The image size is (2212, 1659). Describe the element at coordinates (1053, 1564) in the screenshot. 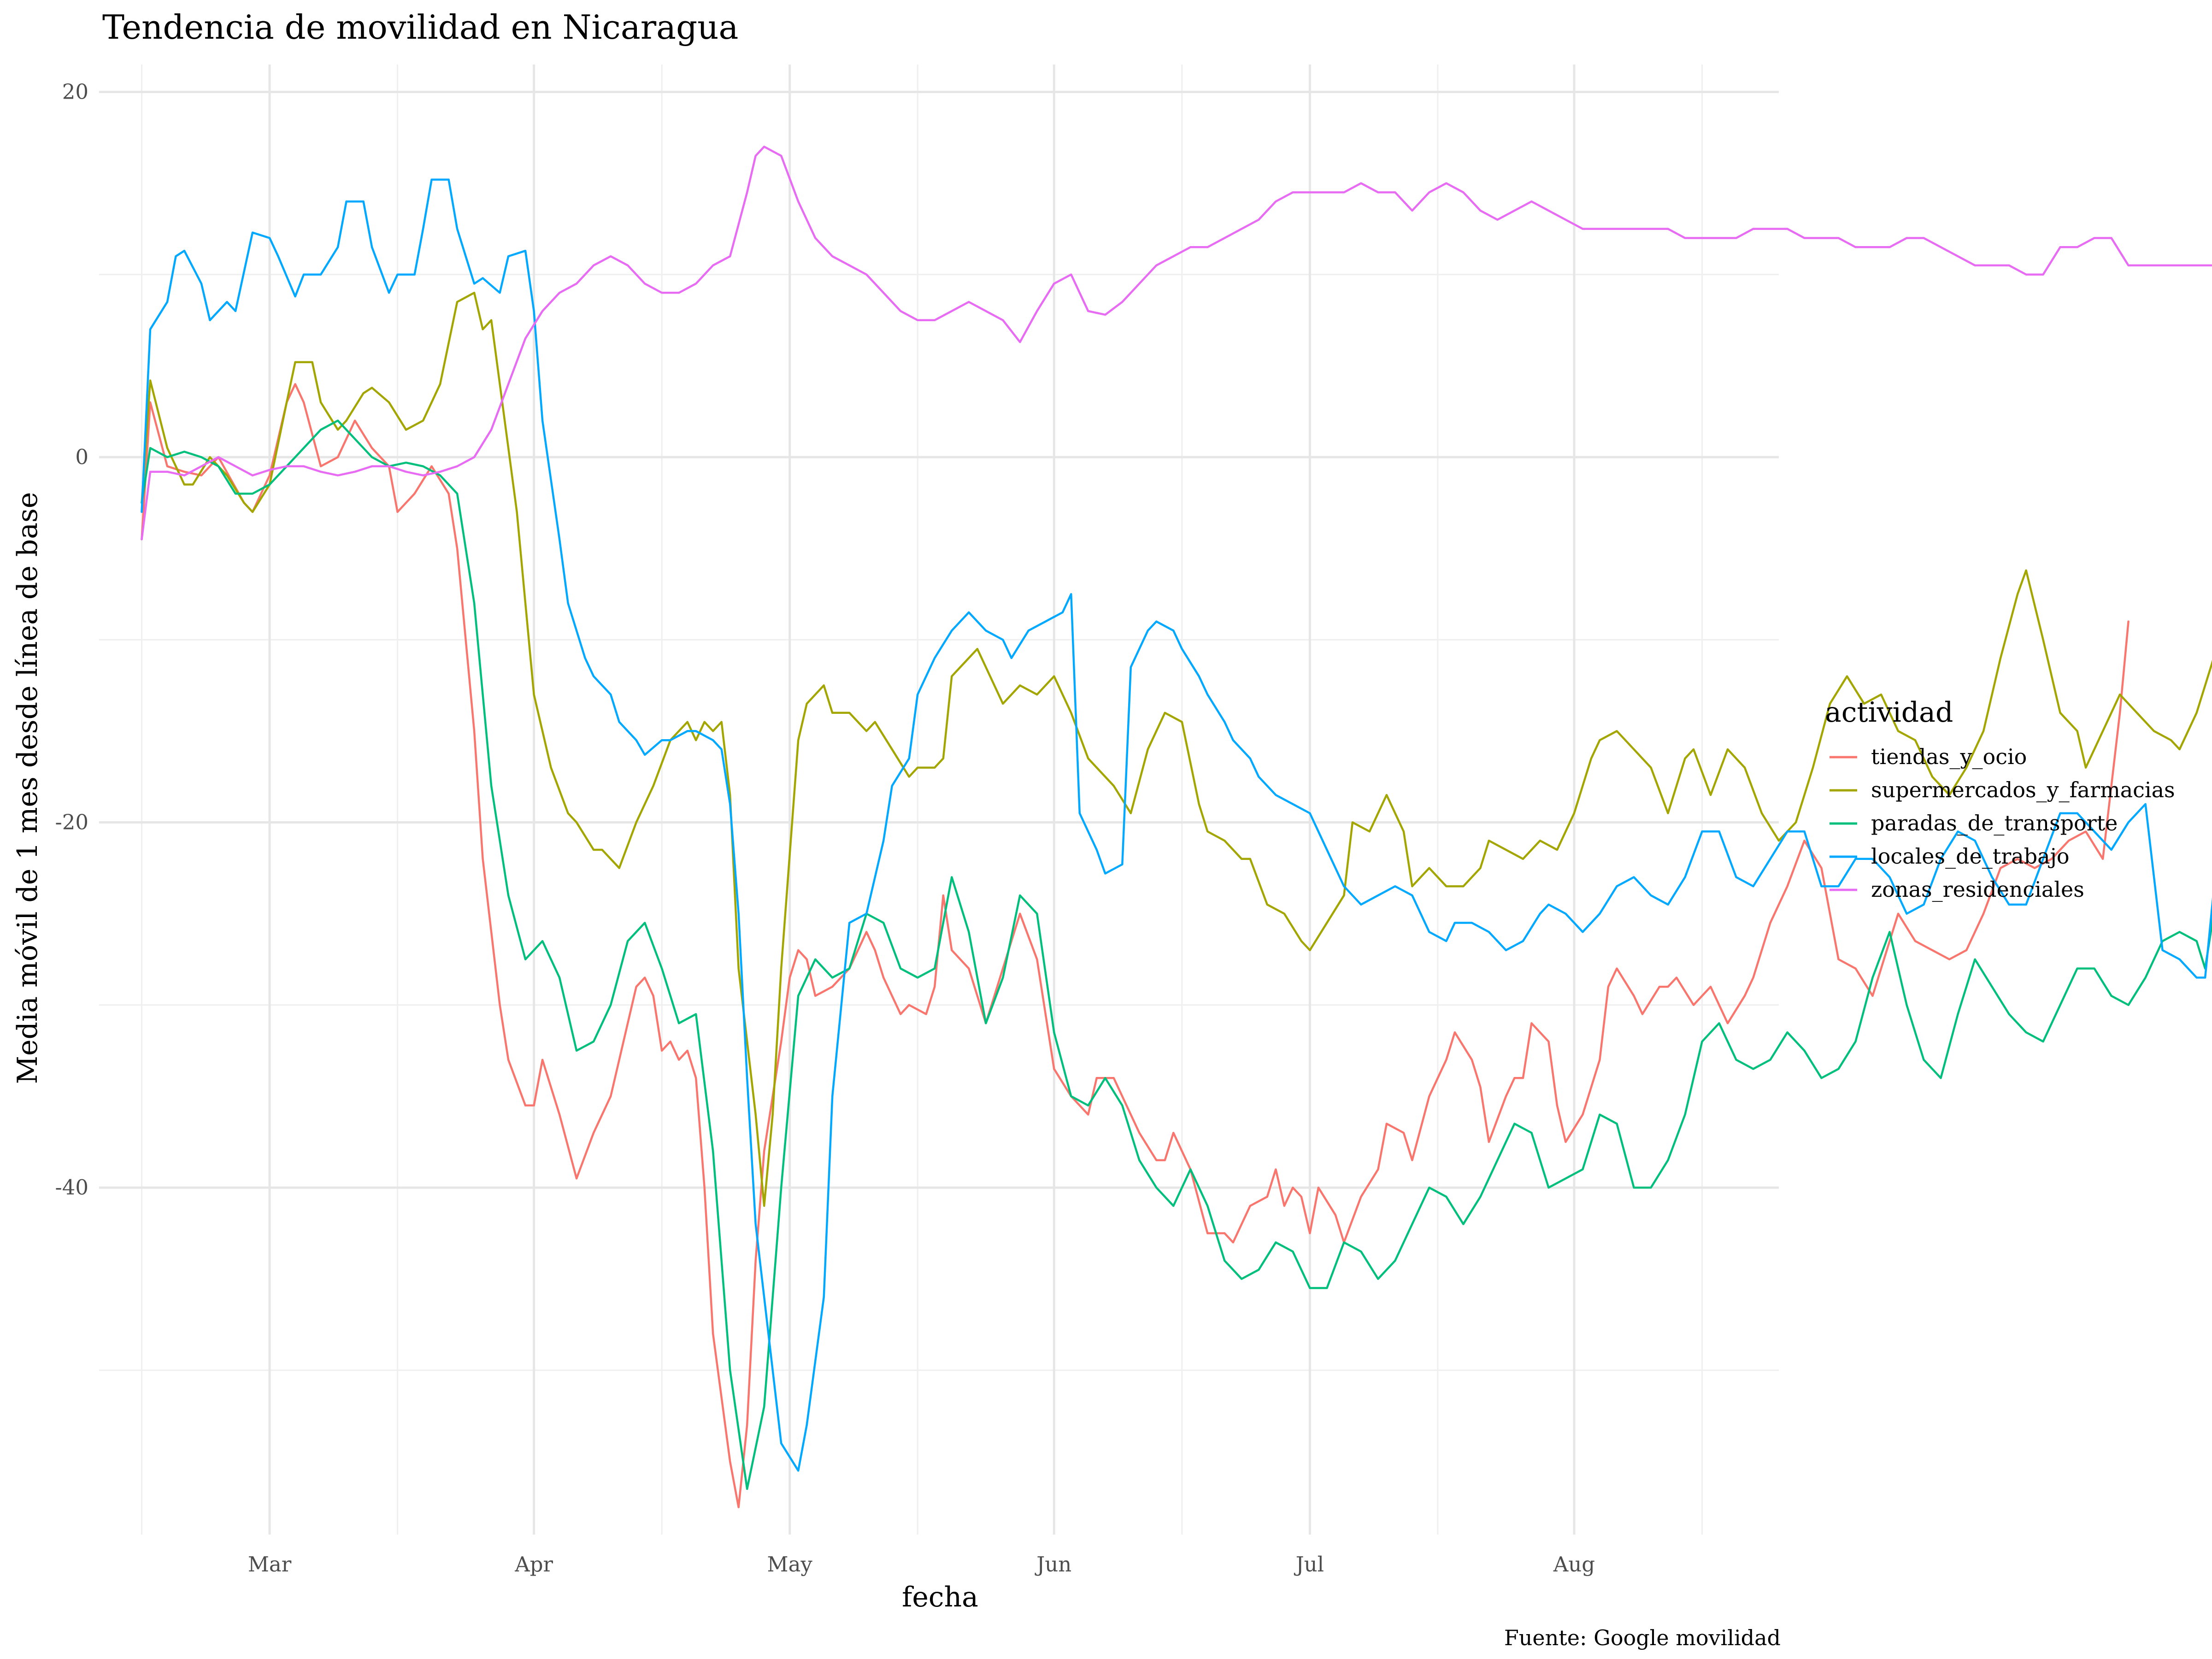

I see `x-tick-label: Jun` at that location.